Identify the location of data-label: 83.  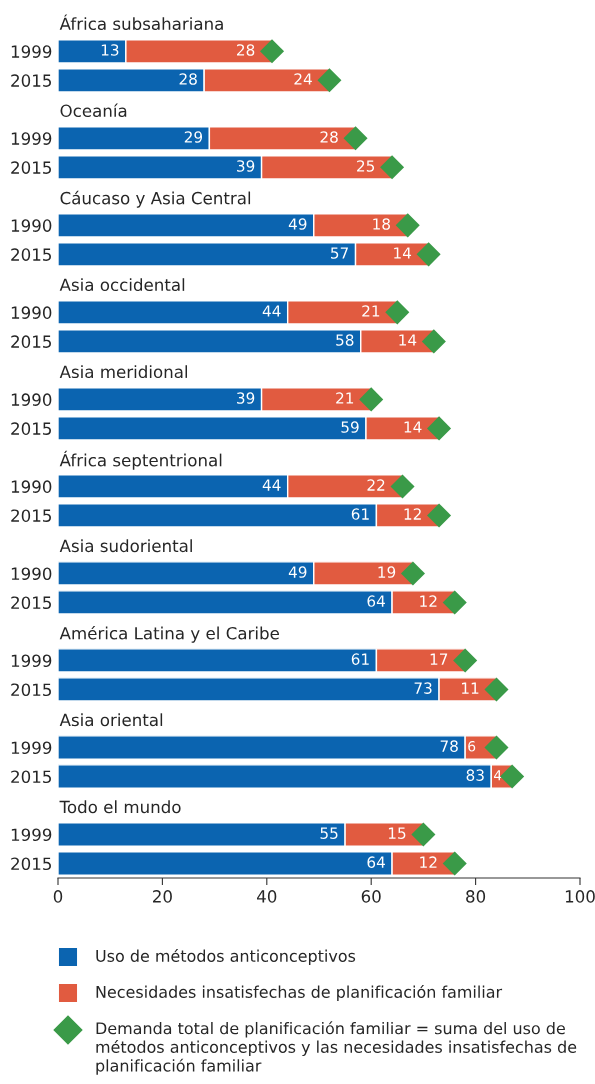
(475, 775).